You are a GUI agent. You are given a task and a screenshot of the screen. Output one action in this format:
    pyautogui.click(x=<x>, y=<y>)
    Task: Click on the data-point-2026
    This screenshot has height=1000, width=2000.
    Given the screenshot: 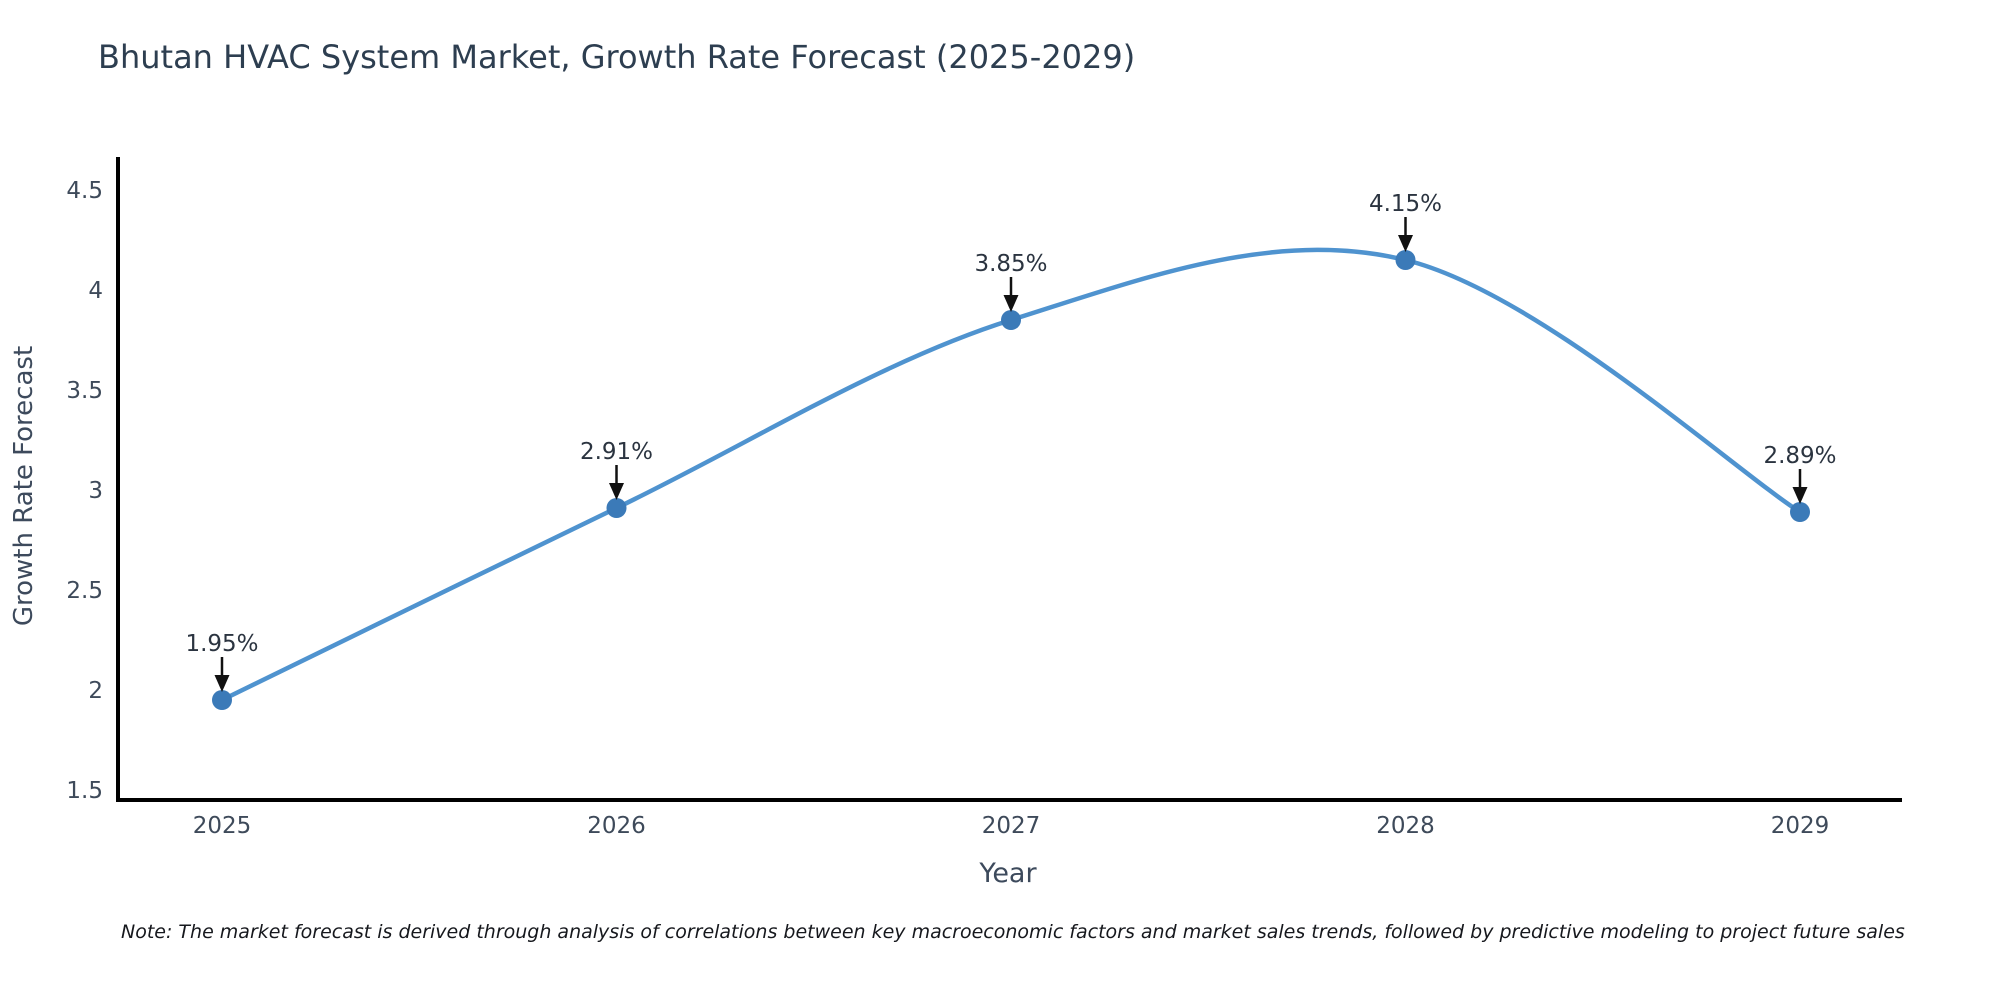 What is the action you would take?
    pyautogui.click(x=616, y=508)
    